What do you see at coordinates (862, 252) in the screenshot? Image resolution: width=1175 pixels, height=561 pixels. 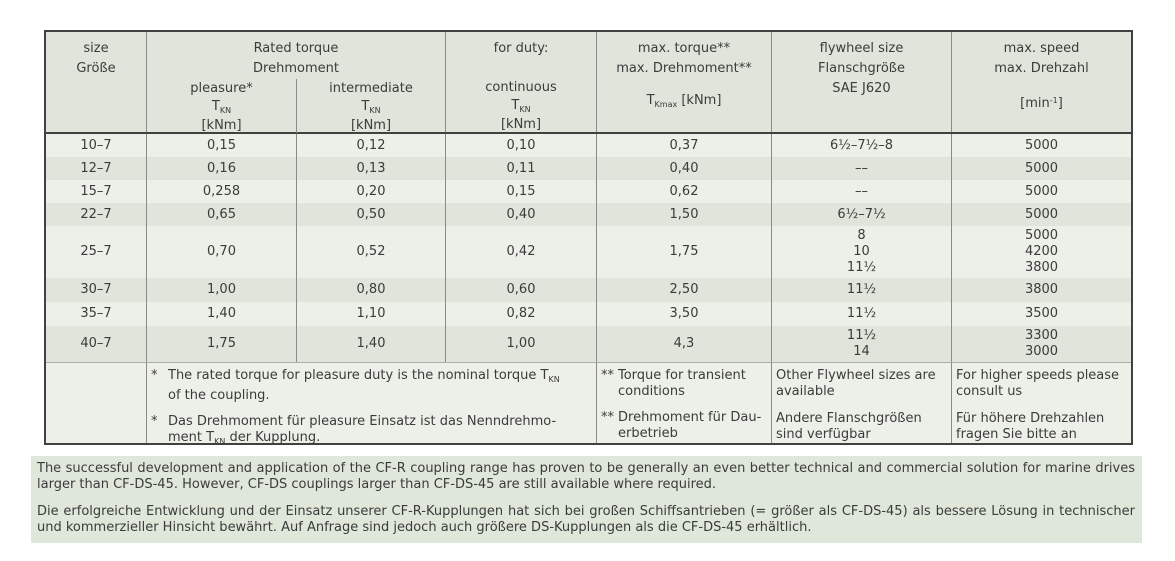 I see `flywheel-size-cell: 8 10 11½` at bounding box center [862, 252].